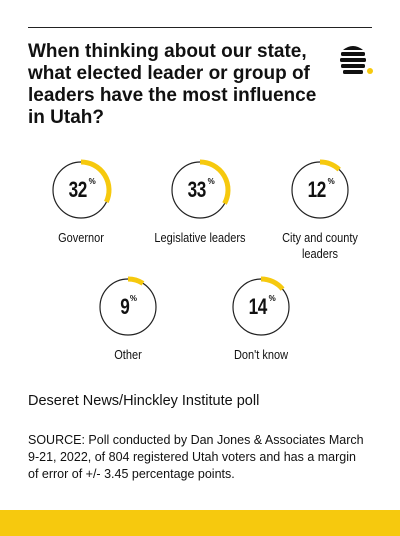 This screenshot has height=536, width=400. I want to click on gauge-dont-know: 14 %, so click(261, 306).